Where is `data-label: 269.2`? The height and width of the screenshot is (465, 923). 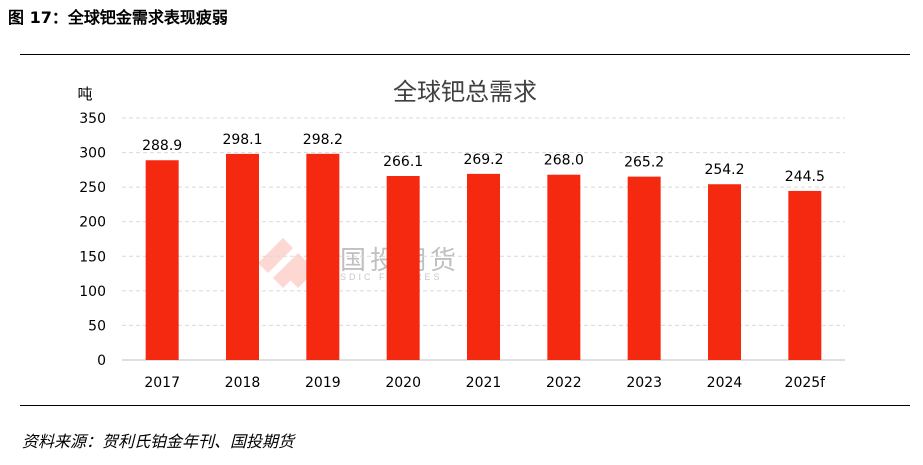
data-label: 269.2 is located at coordinates (483, 160).